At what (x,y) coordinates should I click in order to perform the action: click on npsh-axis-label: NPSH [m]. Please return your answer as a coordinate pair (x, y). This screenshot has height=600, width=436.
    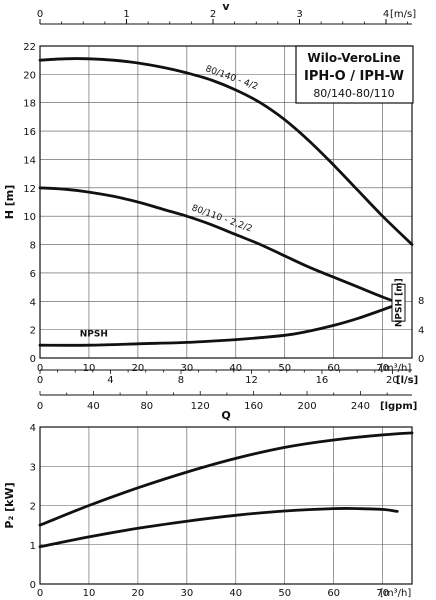
    Looking at the image, I should click on (400, 302).